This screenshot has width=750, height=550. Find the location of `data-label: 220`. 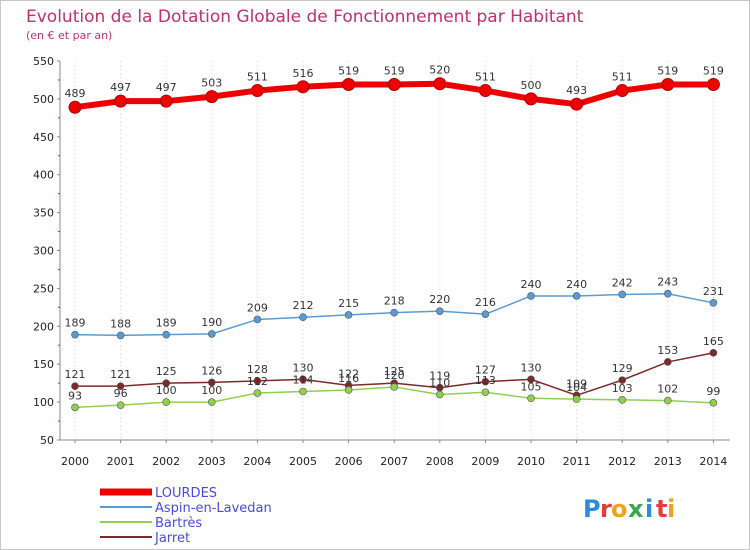

data-label: 220 is located at coordinates (439, 299).